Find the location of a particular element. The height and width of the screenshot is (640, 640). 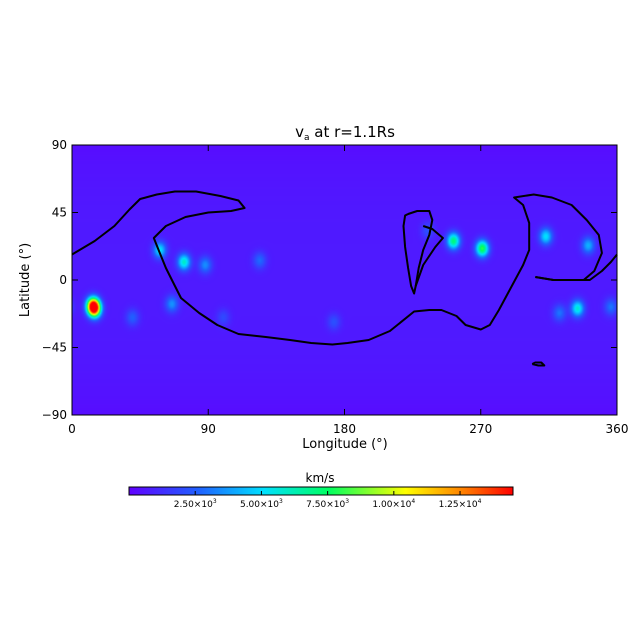

y-tick-label: −90 is located at coordinates (54, 415).